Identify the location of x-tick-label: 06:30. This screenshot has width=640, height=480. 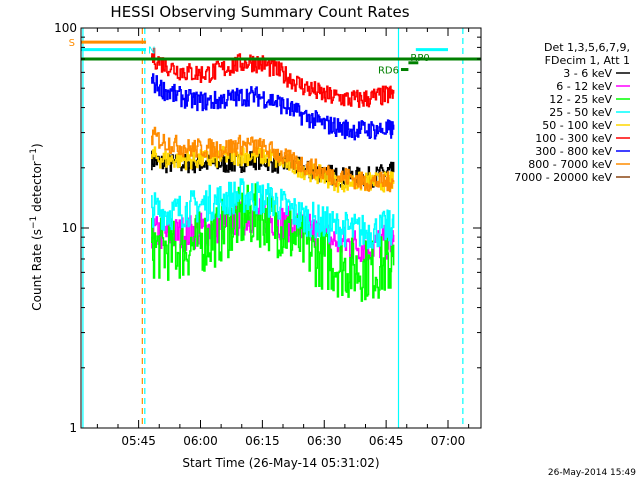
(324, 441).